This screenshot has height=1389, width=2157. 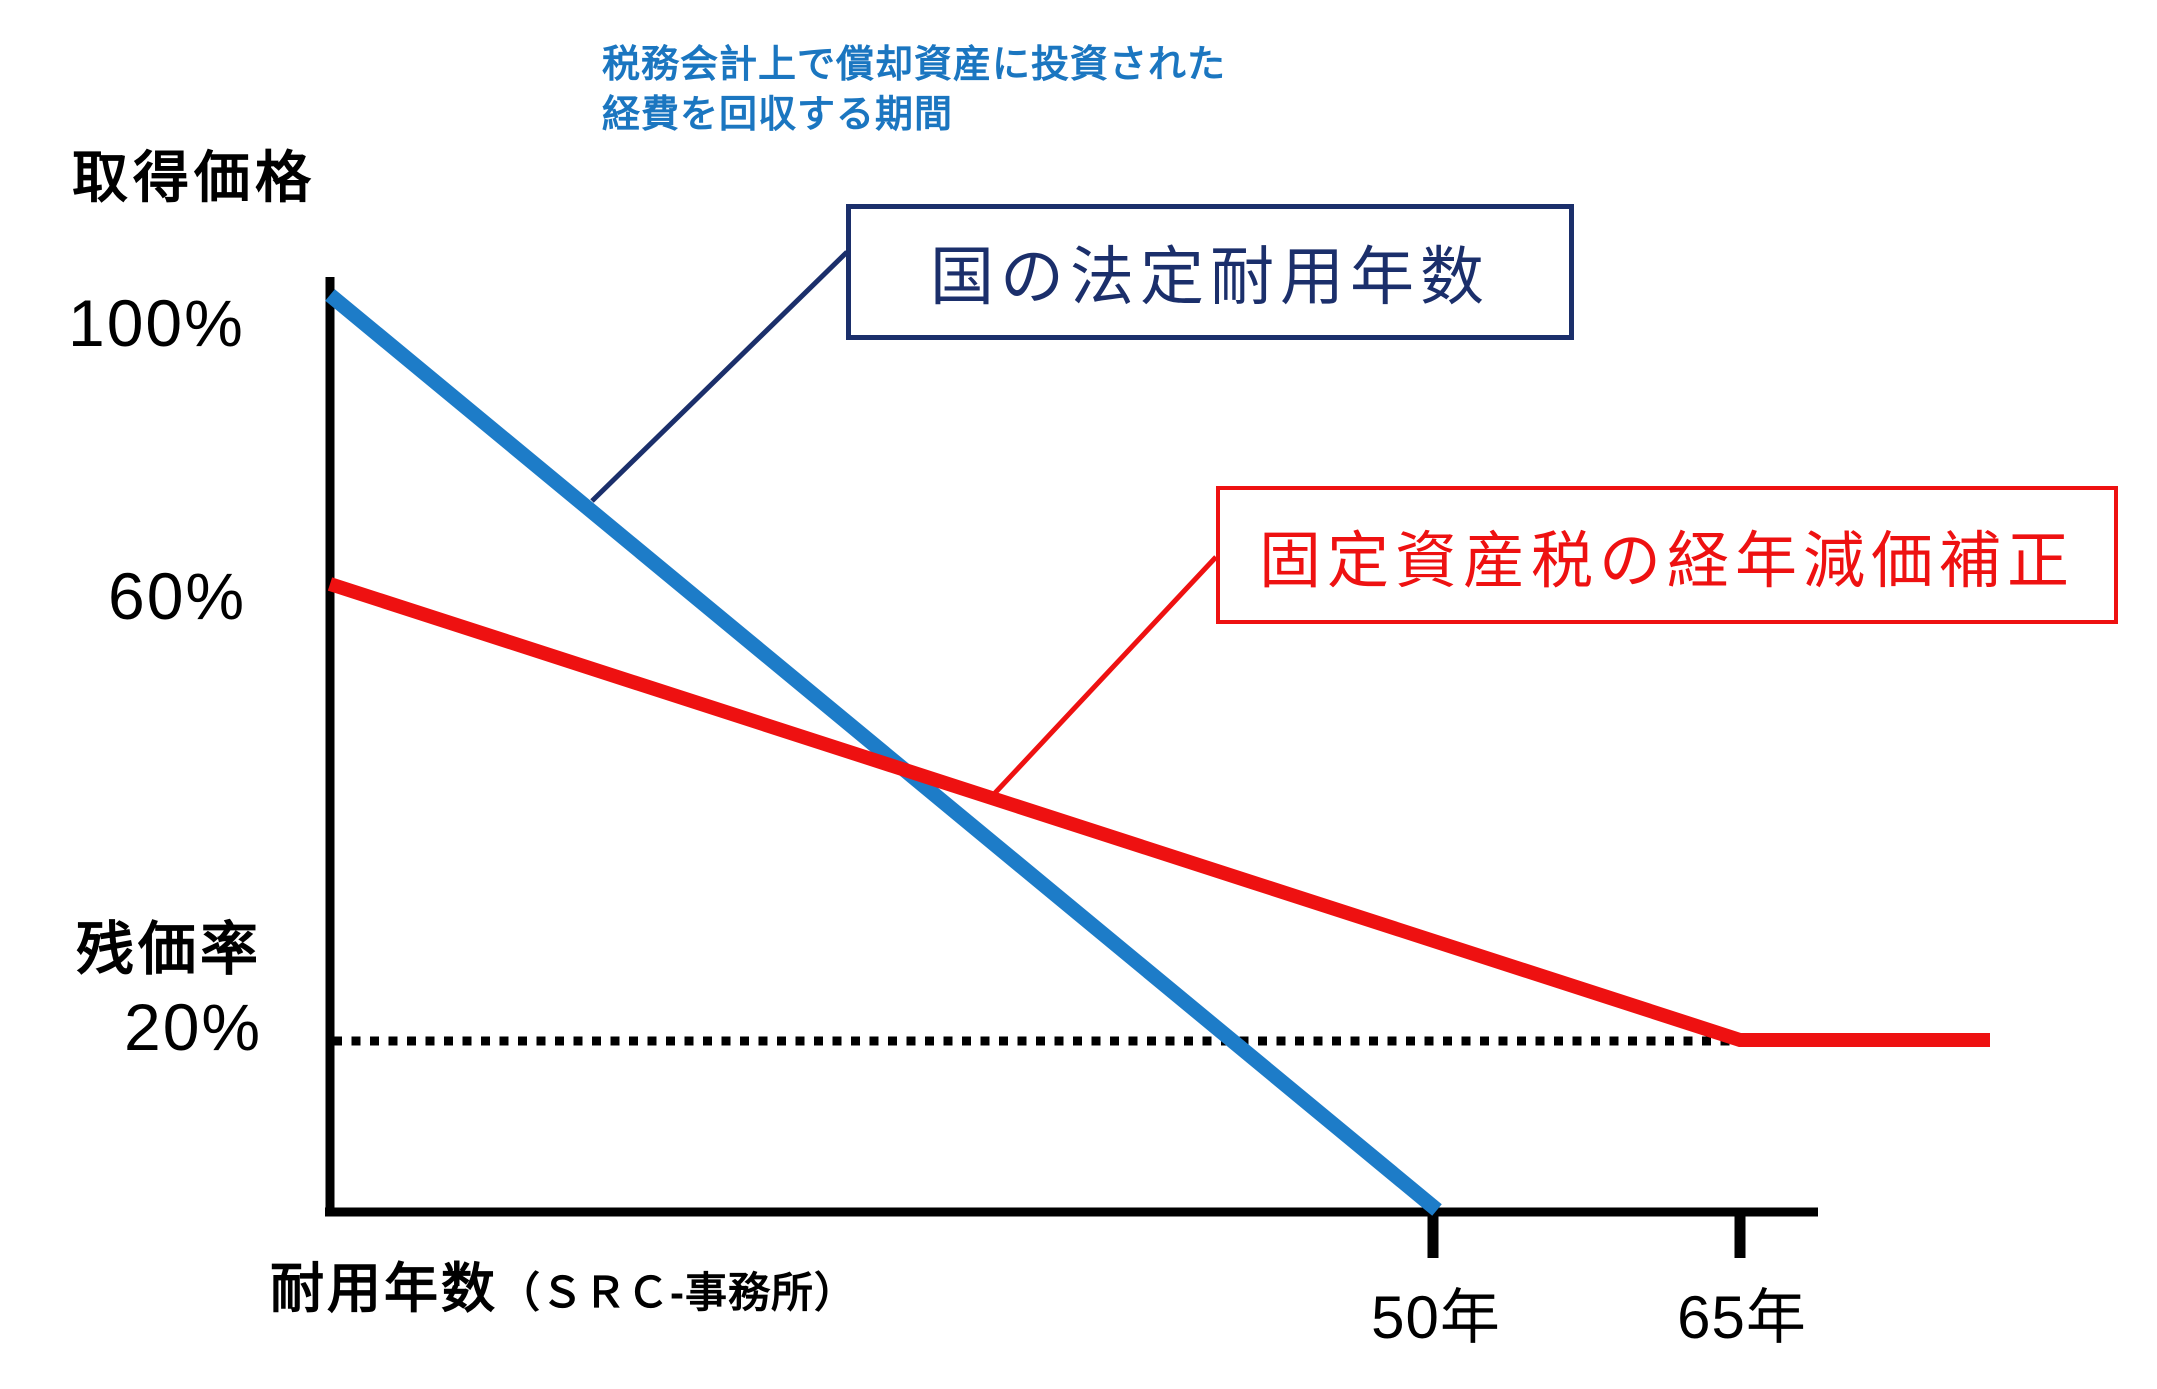 What do you see at coordinates (1210, 277) in the screenshot?
I see `statutory-useful-life-callout-label: 国の法定耐用年数` at bounding box center [1210, 277].